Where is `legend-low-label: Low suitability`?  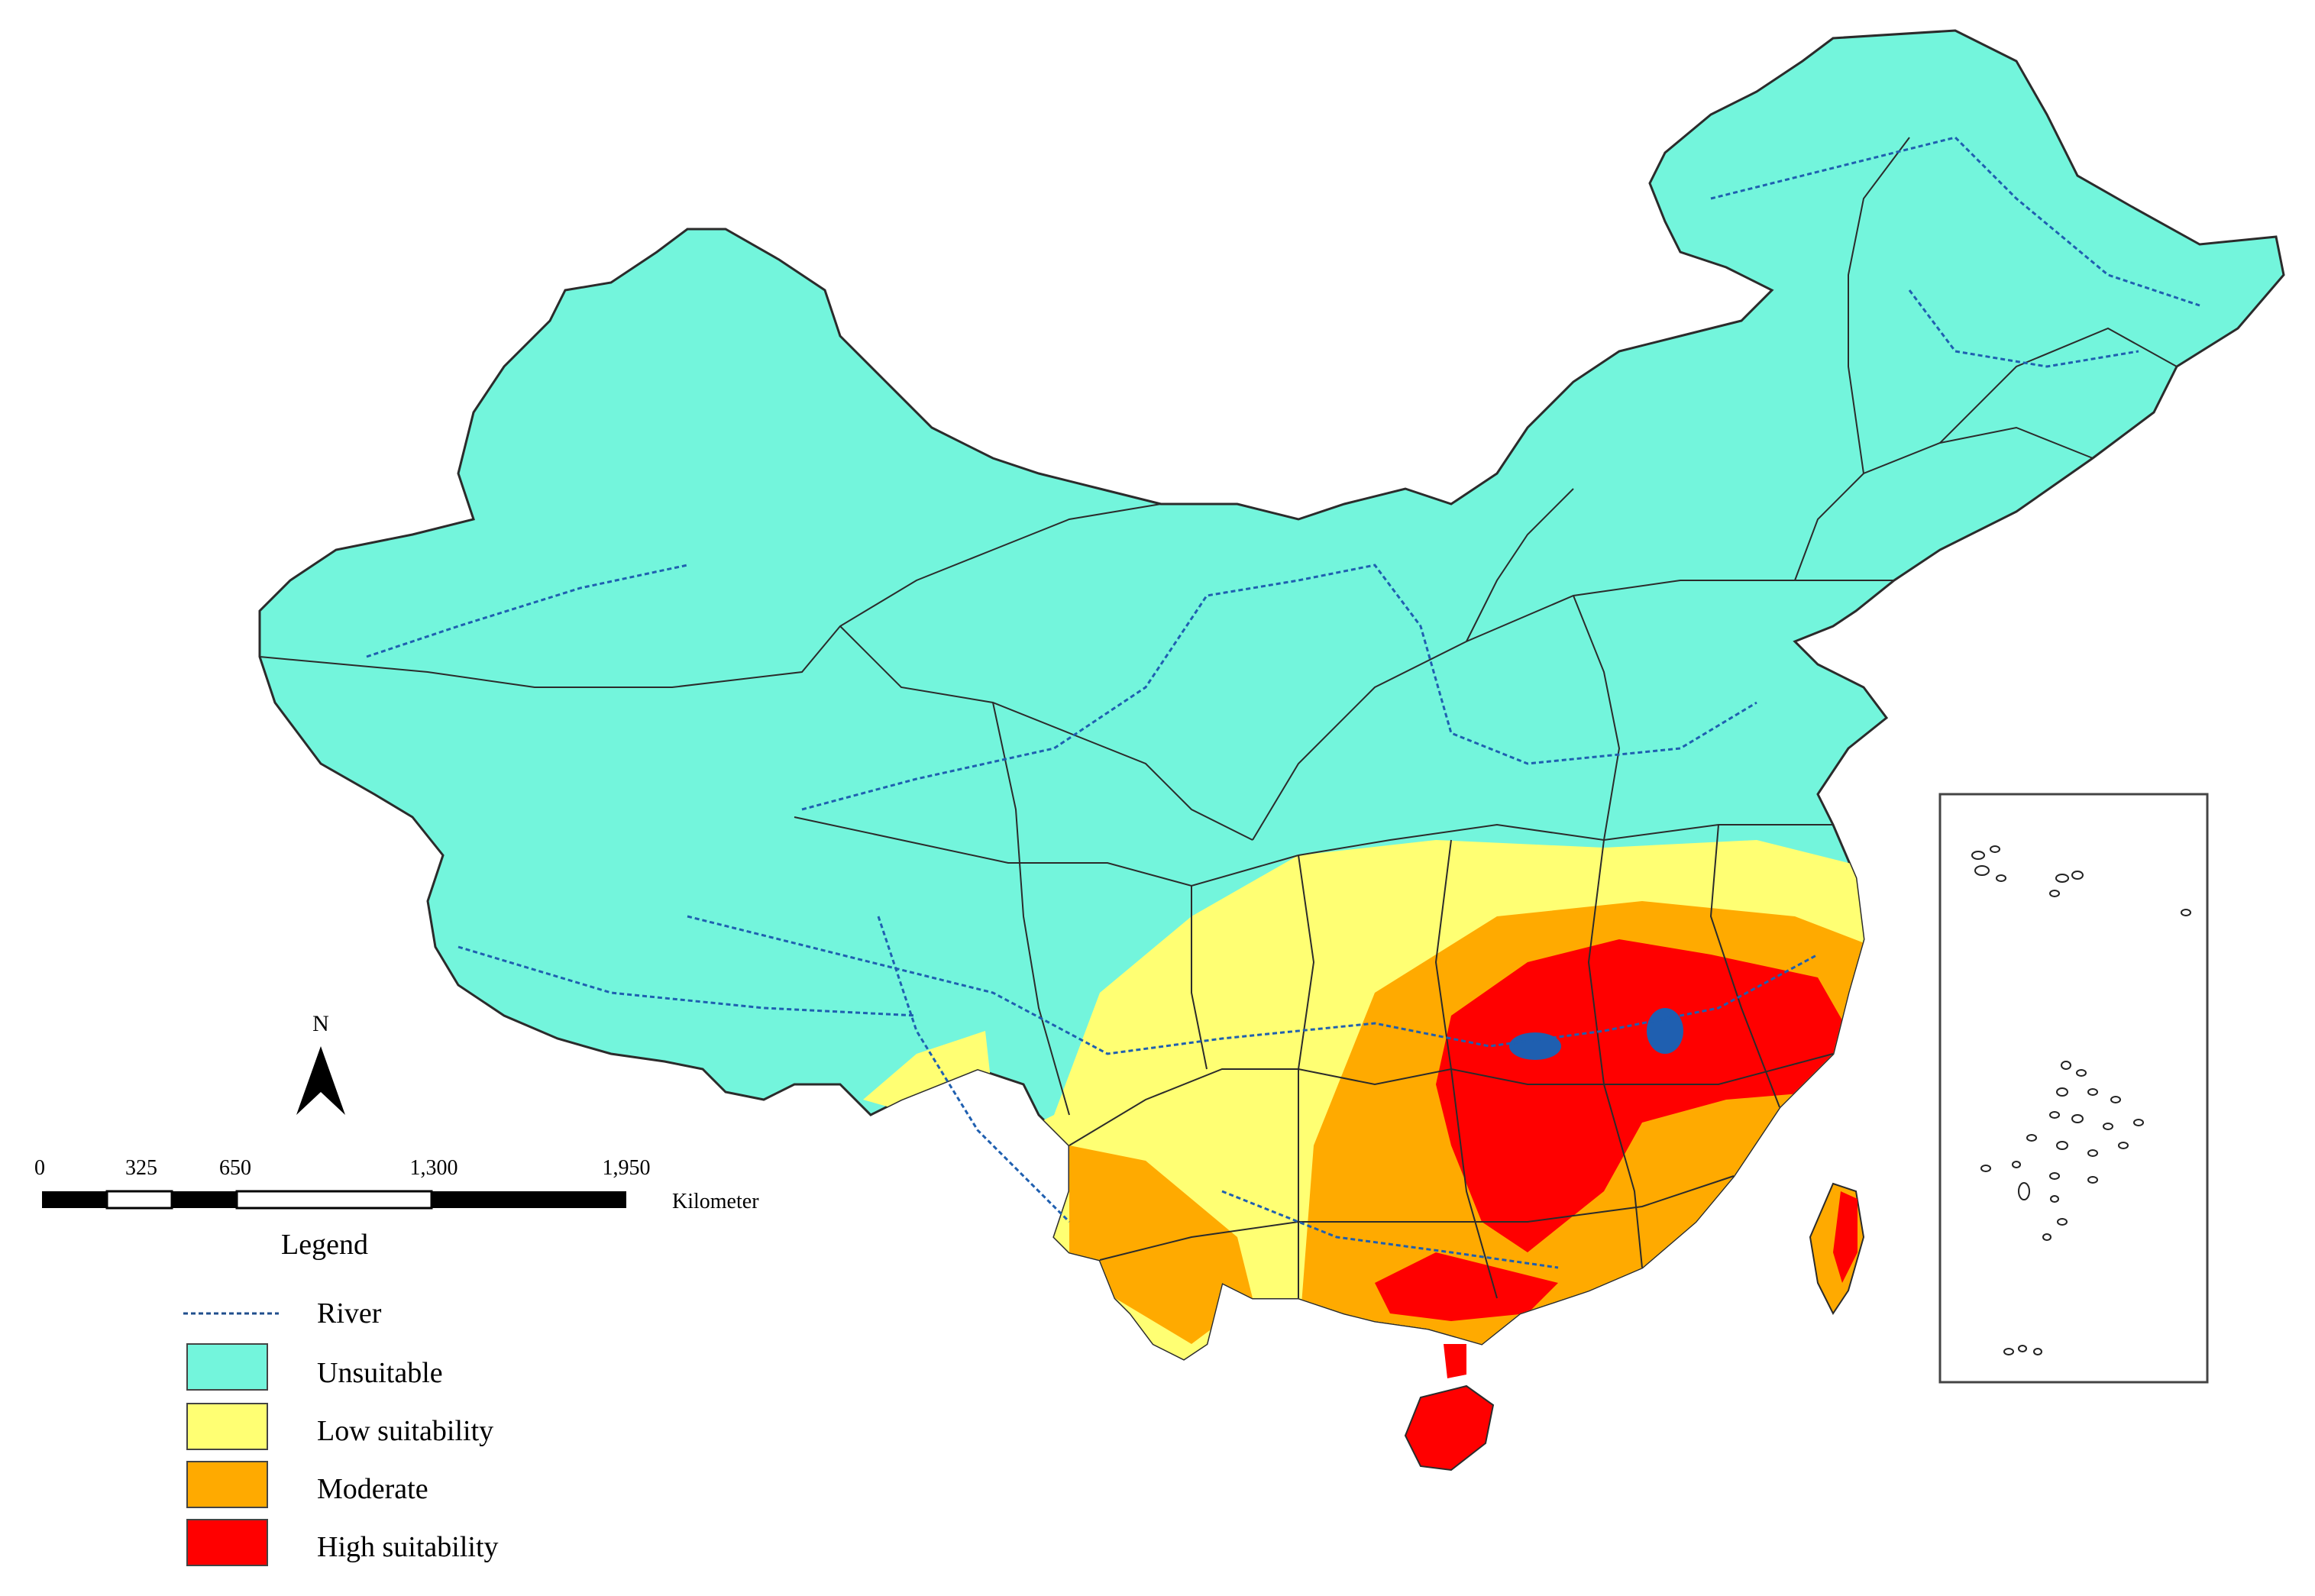
legend-low-label: Low suitability is located at coordinates (405, 1431).